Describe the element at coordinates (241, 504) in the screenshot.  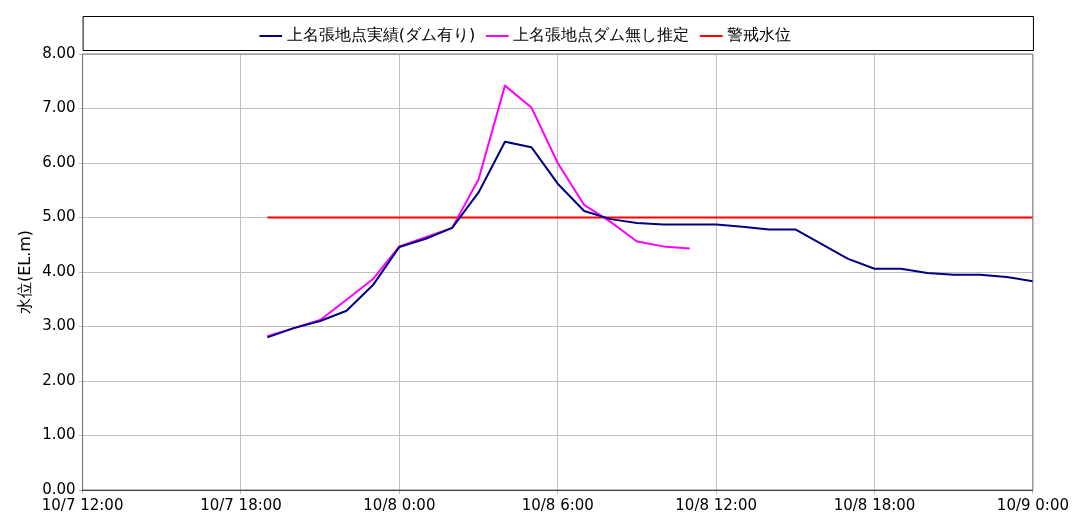
I see `x-tick-label: 10/7 18:00` at that location.